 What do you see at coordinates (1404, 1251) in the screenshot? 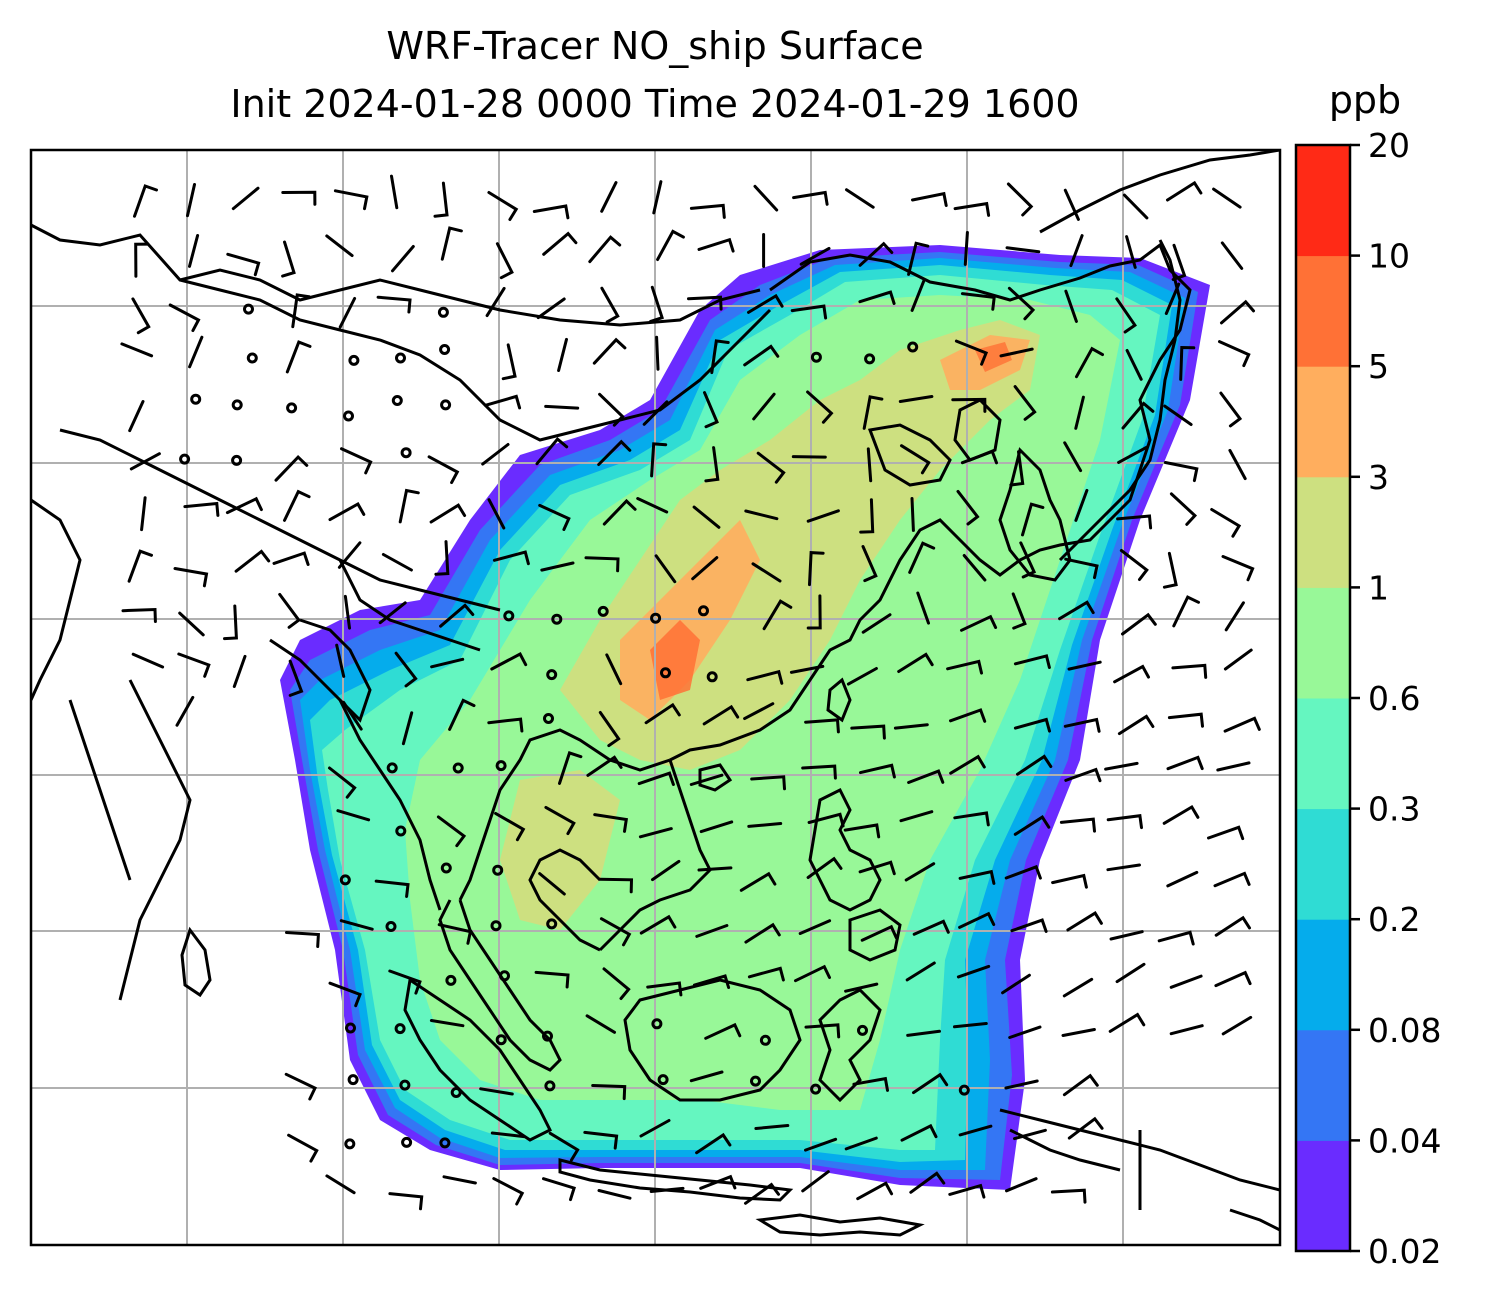
I see `colorbar-tick-label: 0.02` at bounding box center [1404, 1251].